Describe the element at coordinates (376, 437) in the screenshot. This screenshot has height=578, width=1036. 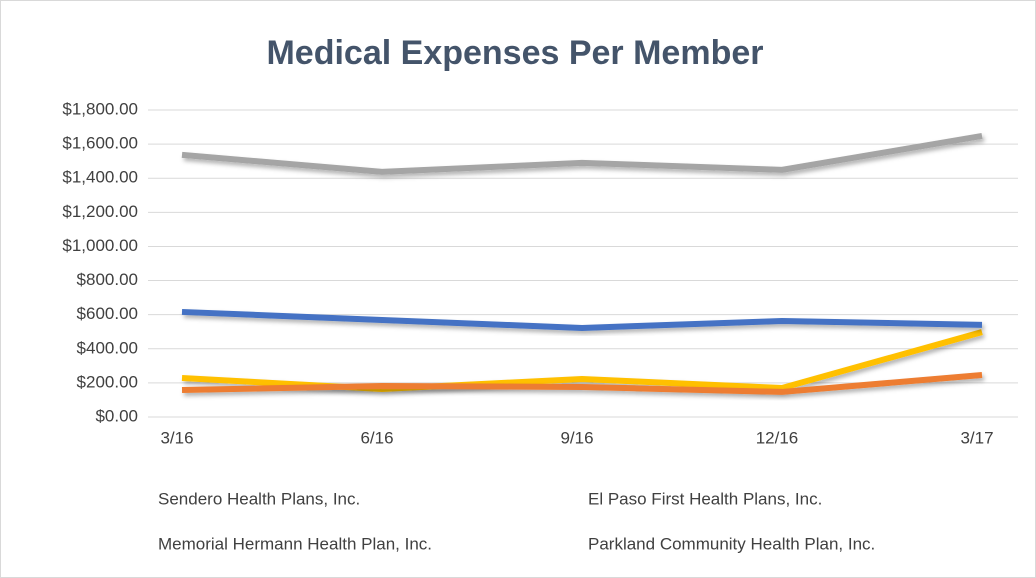
I see `x-tick-label: 6/16` at that location.